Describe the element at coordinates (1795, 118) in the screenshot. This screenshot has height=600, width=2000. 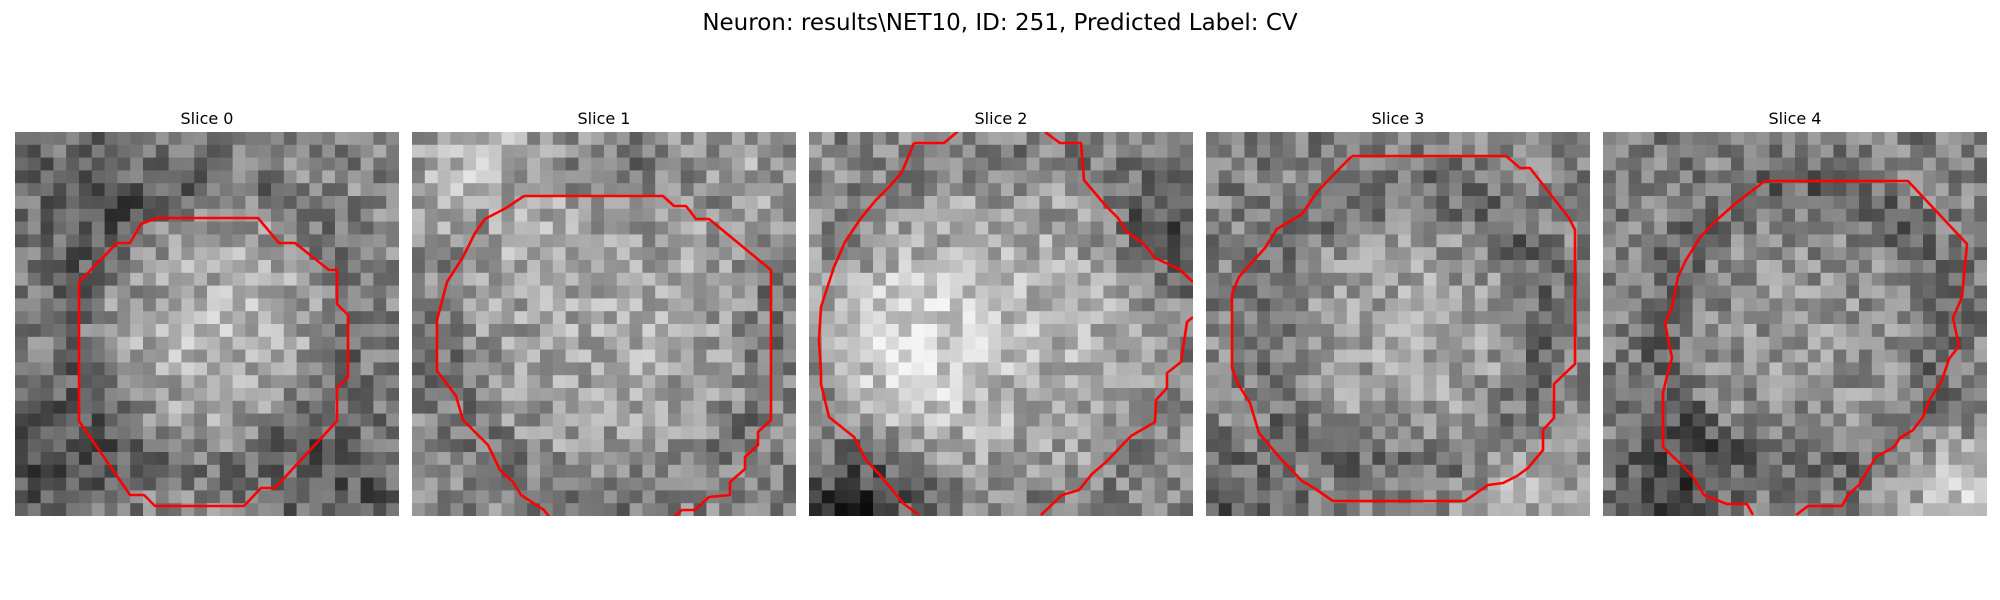
I see `slice-title: Slice 4` at that location.